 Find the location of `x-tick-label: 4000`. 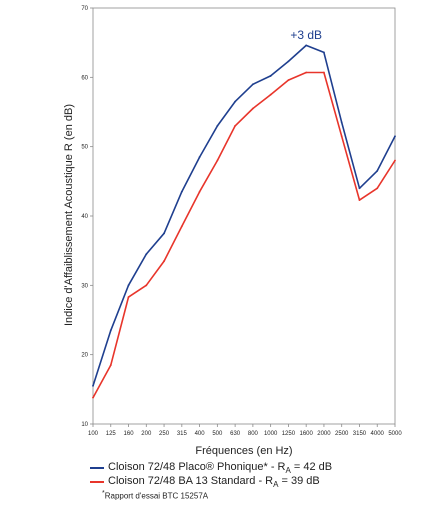

x-tick-label: 4000 is located at coordinates (378, 434).